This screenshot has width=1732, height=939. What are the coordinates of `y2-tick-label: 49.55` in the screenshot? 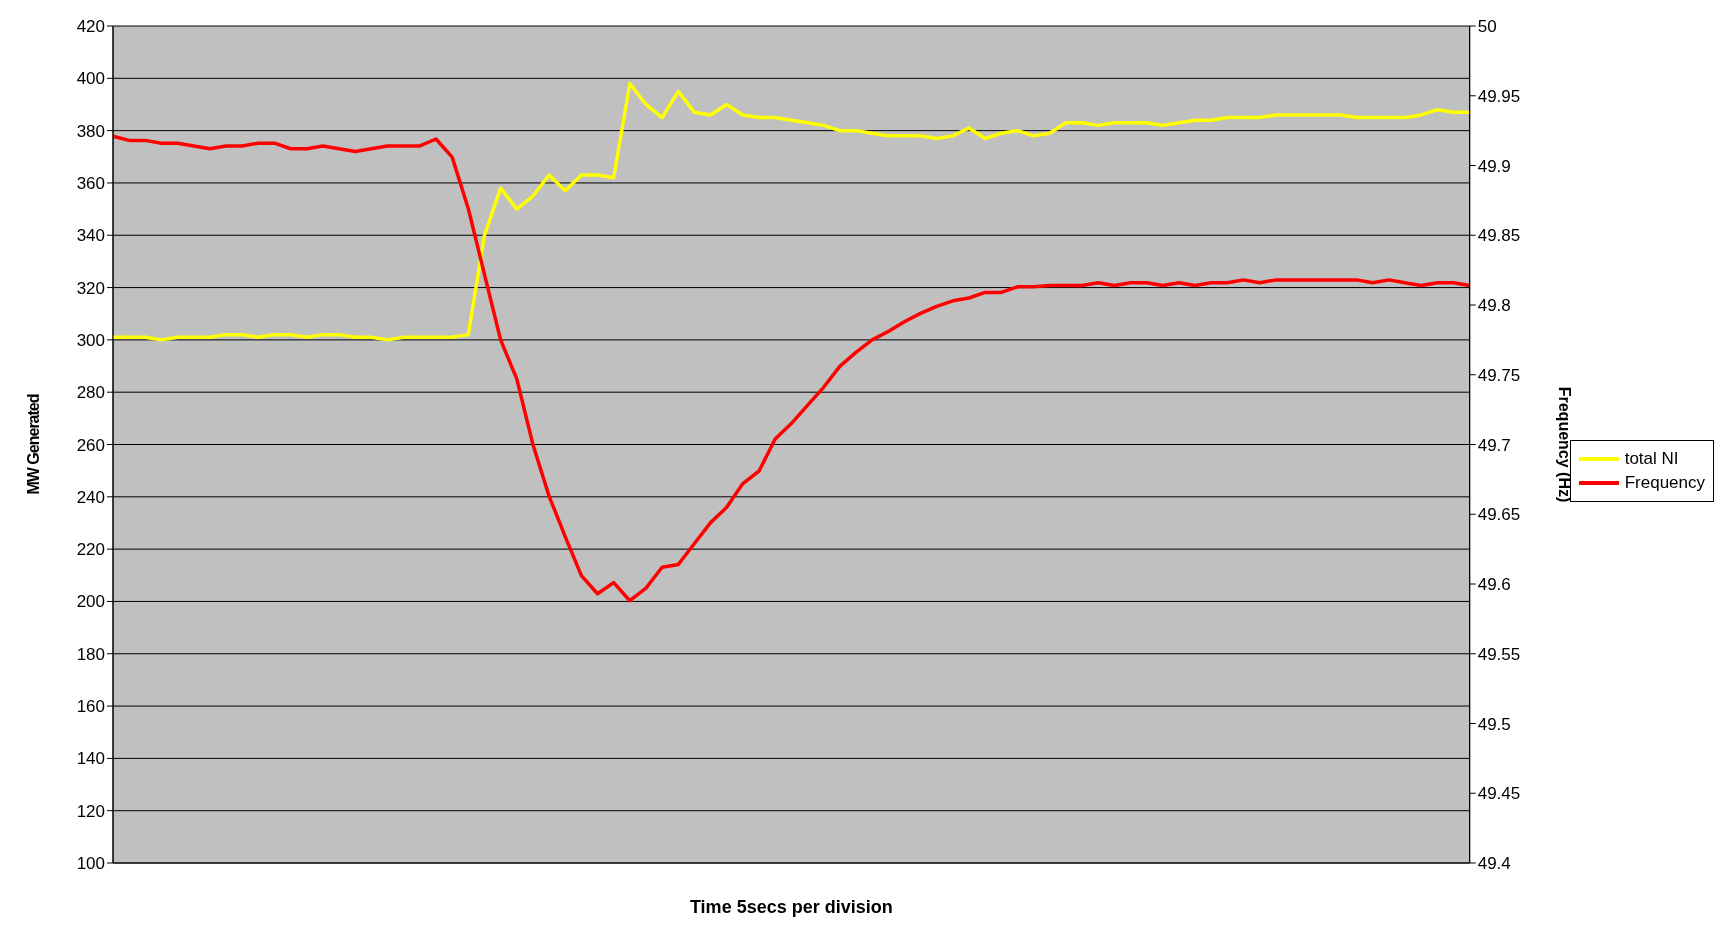 It's located at (1499, 654).